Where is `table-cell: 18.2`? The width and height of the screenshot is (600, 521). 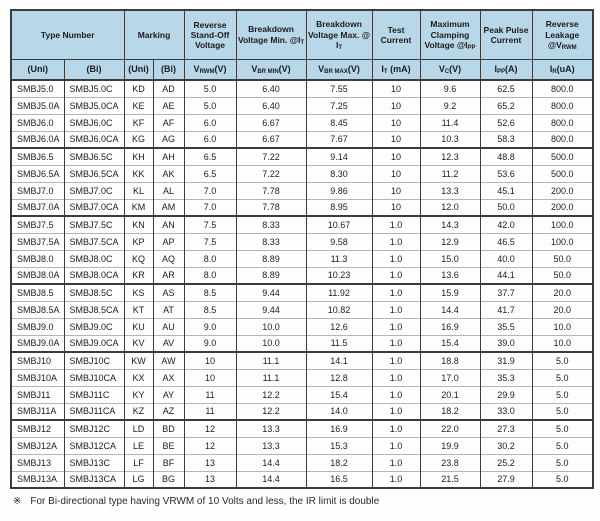 table-cell: 18.2 is located at coordinates (450, 411).